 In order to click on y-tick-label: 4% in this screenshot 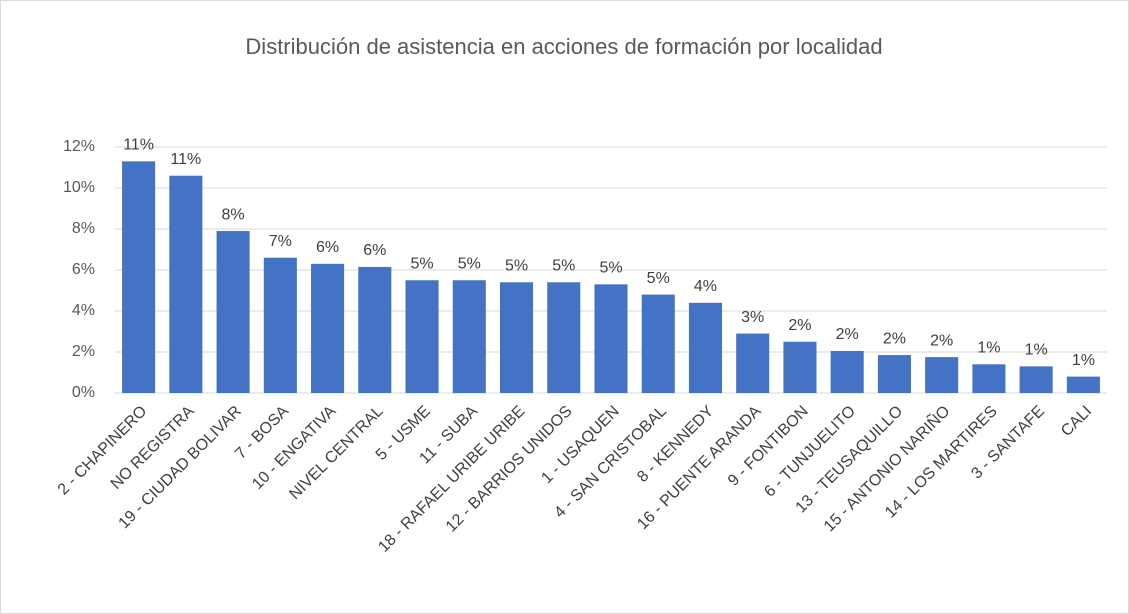, I will do `click(83, 310)`.